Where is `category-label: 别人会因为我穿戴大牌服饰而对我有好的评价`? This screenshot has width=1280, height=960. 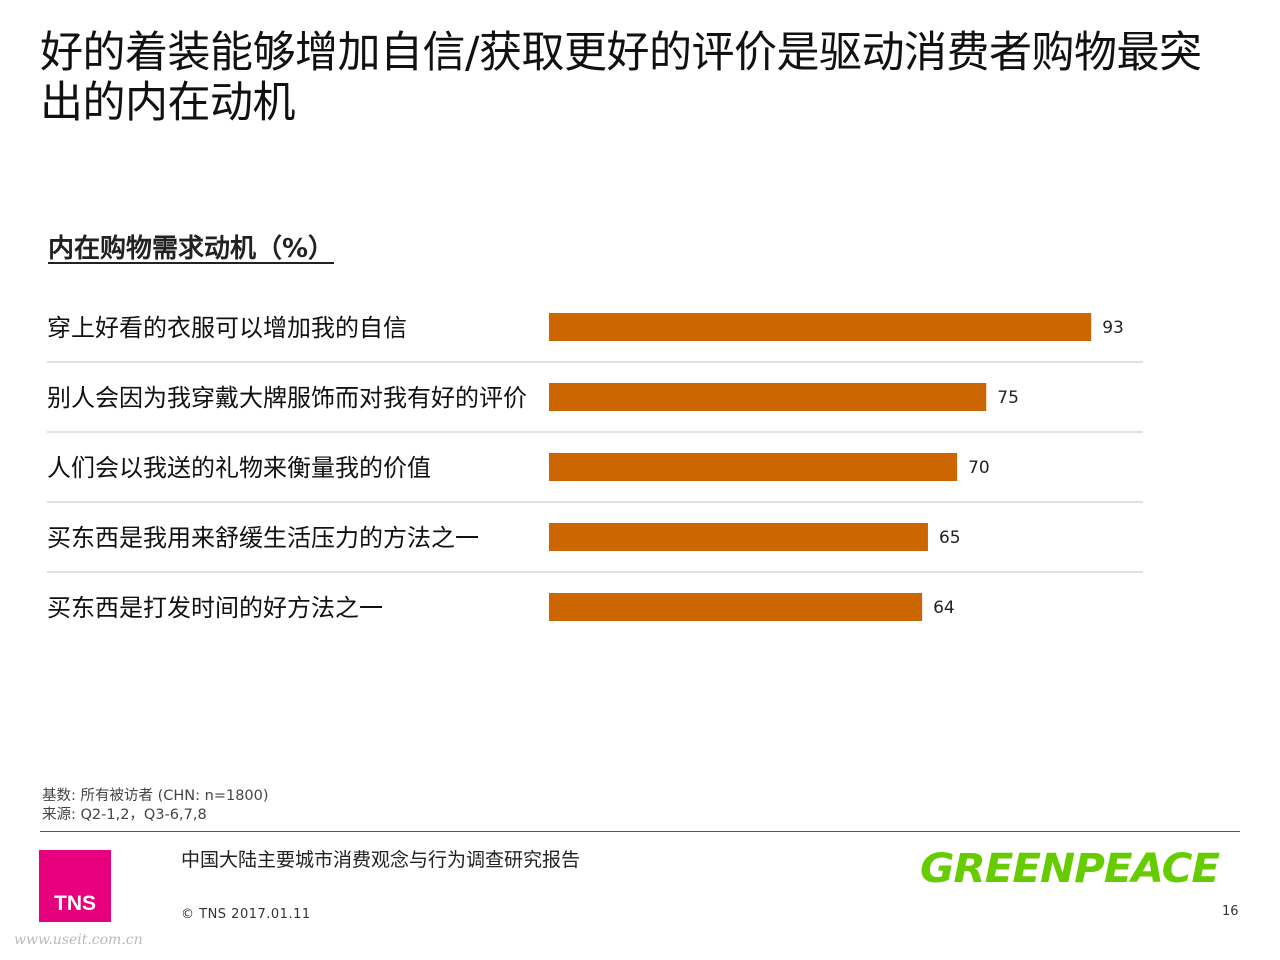 category-label: 别人会因为我穿戴大牌服饰而对我有好的评价 is located at coordinates (287, 398).